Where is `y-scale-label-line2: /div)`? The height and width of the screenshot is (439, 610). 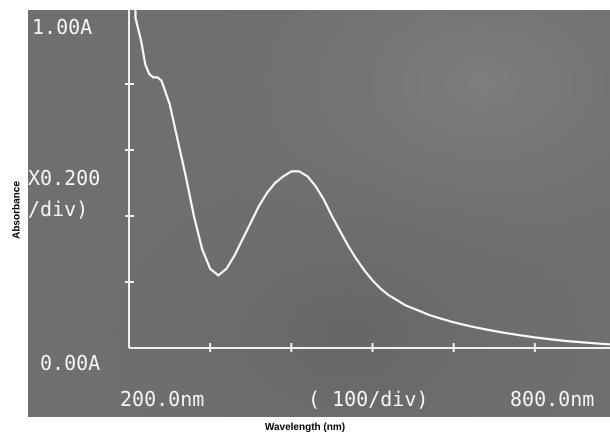 y-scale-label-line2: /div) is located at coordinates (58, 209).